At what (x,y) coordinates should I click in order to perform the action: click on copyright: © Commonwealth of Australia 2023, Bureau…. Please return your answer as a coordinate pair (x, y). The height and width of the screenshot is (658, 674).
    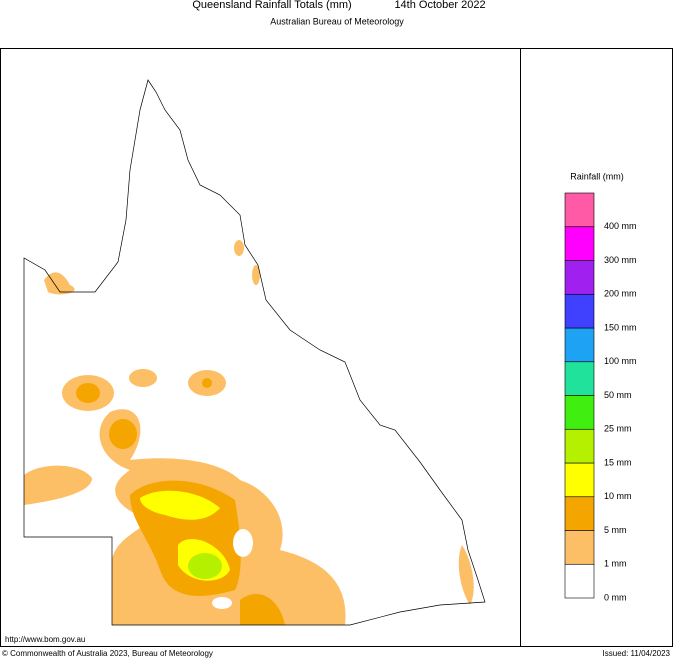
    Looking at the image, I should click on (107, 653).